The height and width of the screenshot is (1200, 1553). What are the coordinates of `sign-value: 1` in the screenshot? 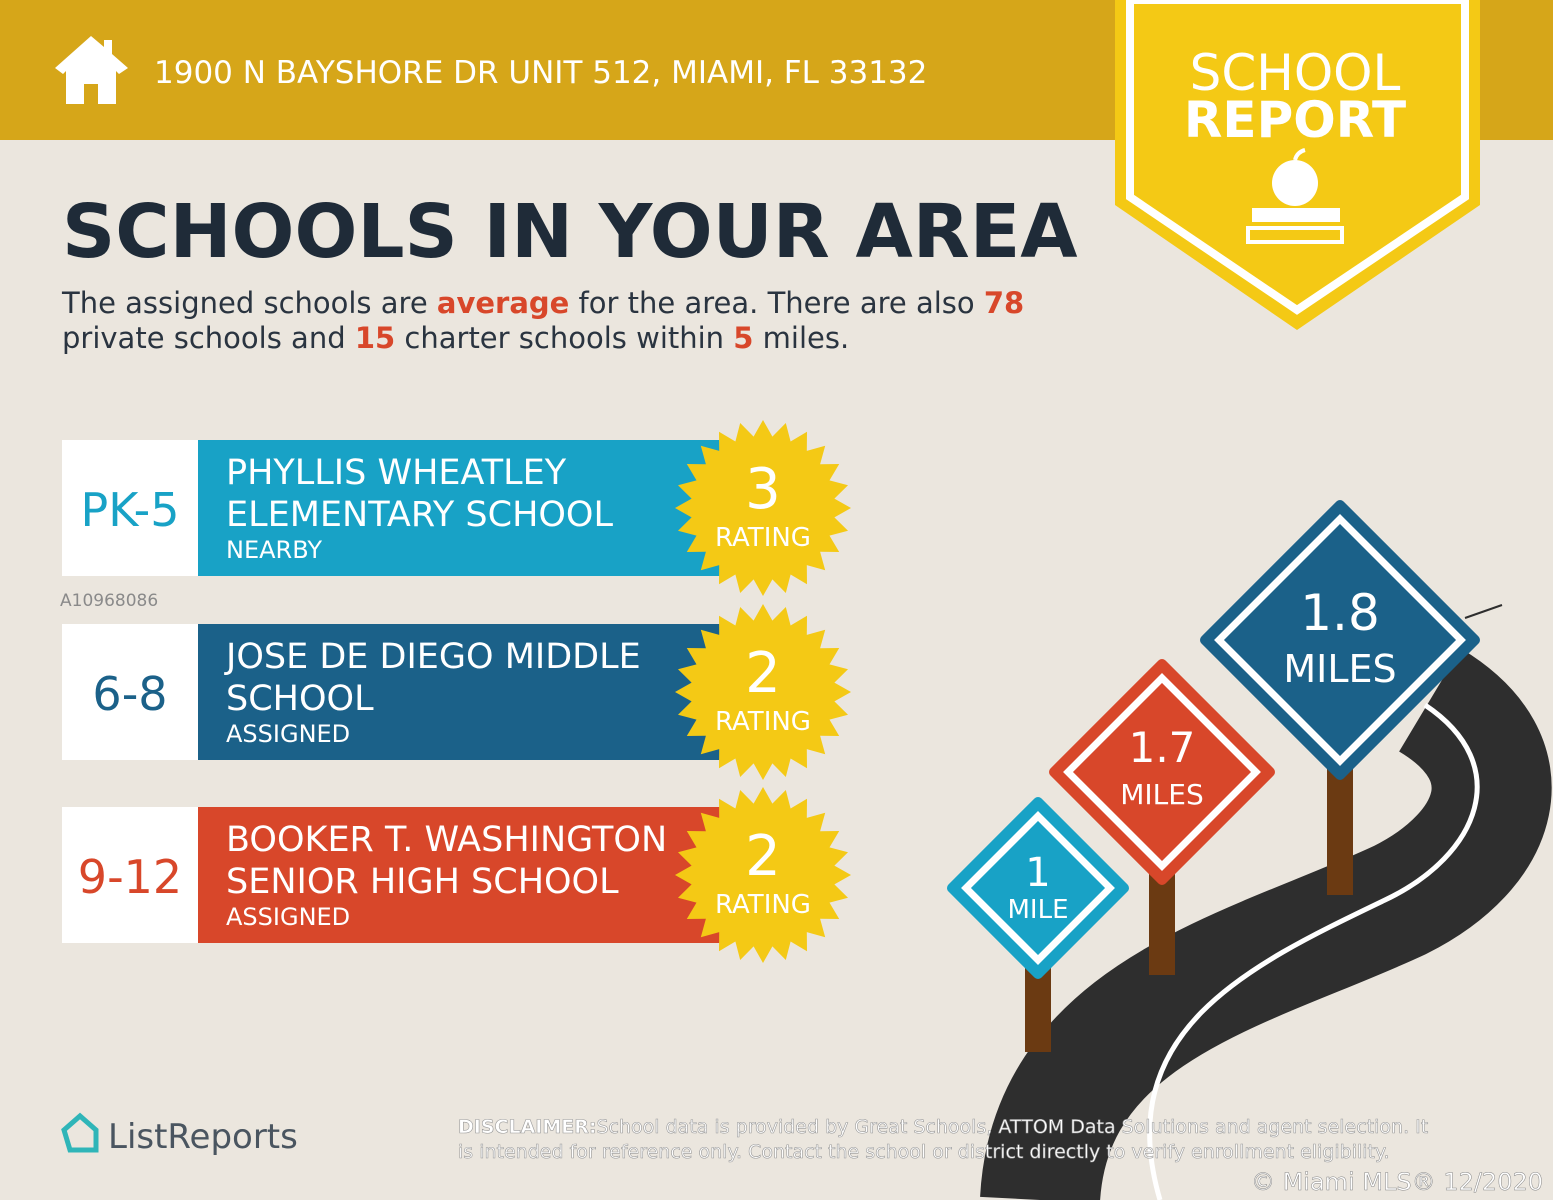 It's located at (1037, 873).